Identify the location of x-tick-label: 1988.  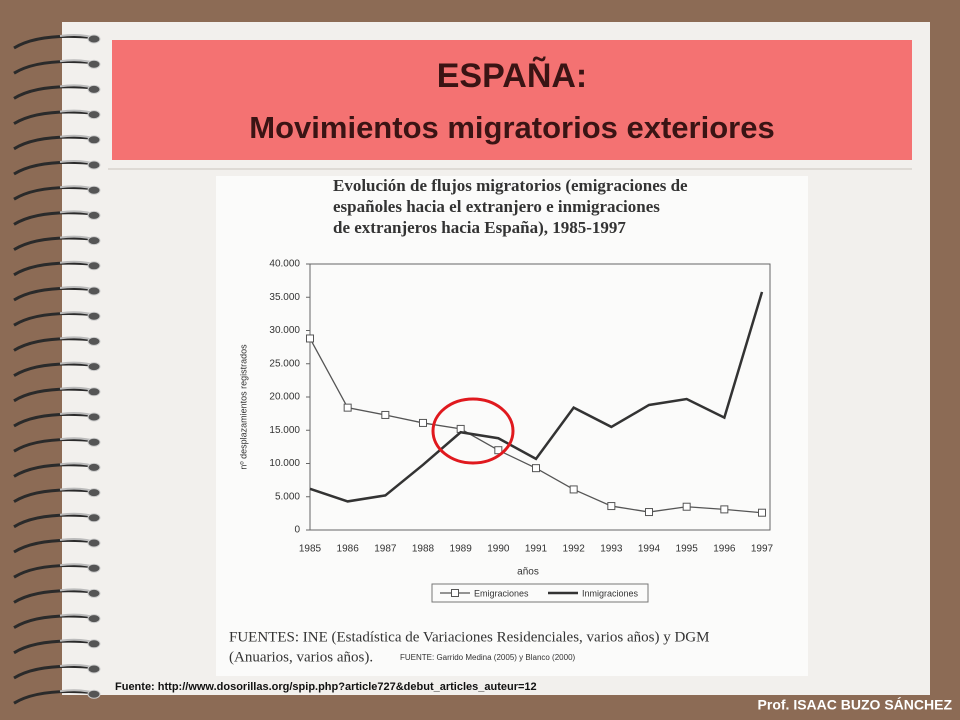
(423, 549).